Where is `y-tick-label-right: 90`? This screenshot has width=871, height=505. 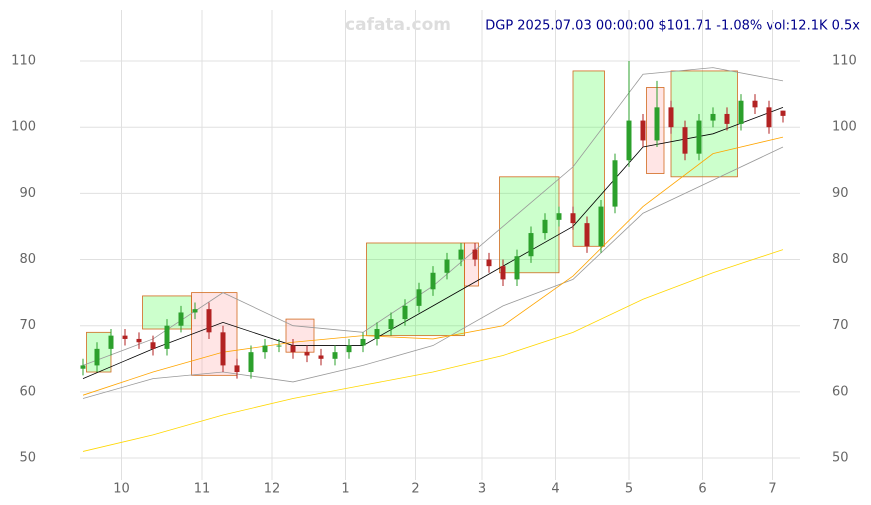
y-tick-label-right: 90 is located at coordinates (840, 193).